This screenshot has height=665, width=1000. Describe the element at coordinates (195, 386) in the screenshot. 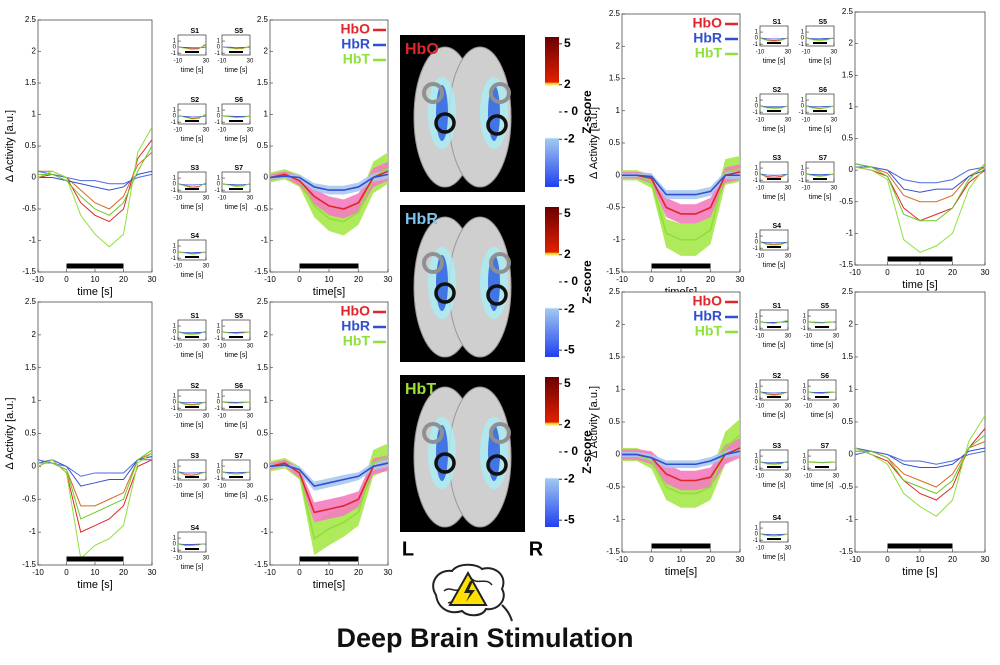

I see `panel-title: S2` at that location.